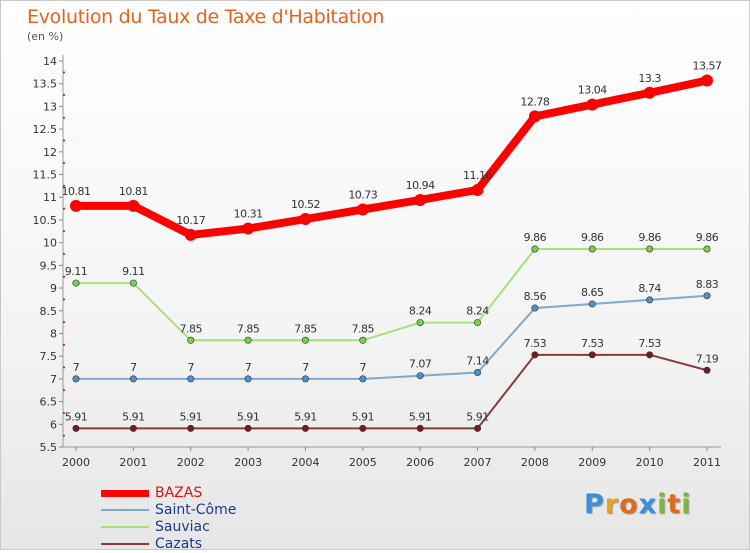  I want to click on brand-logo: Proxiti, so click(638, 504).